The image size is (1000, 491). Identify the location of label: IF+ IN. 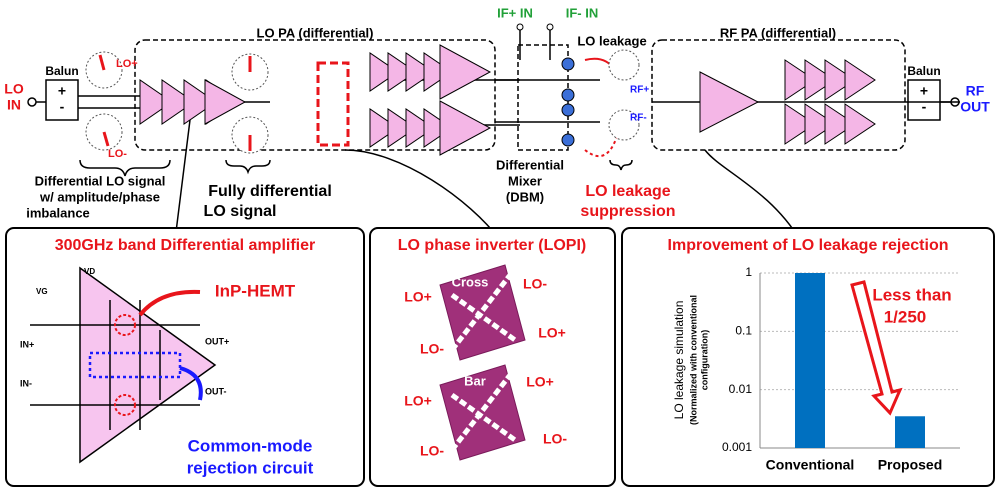
(515, 12).